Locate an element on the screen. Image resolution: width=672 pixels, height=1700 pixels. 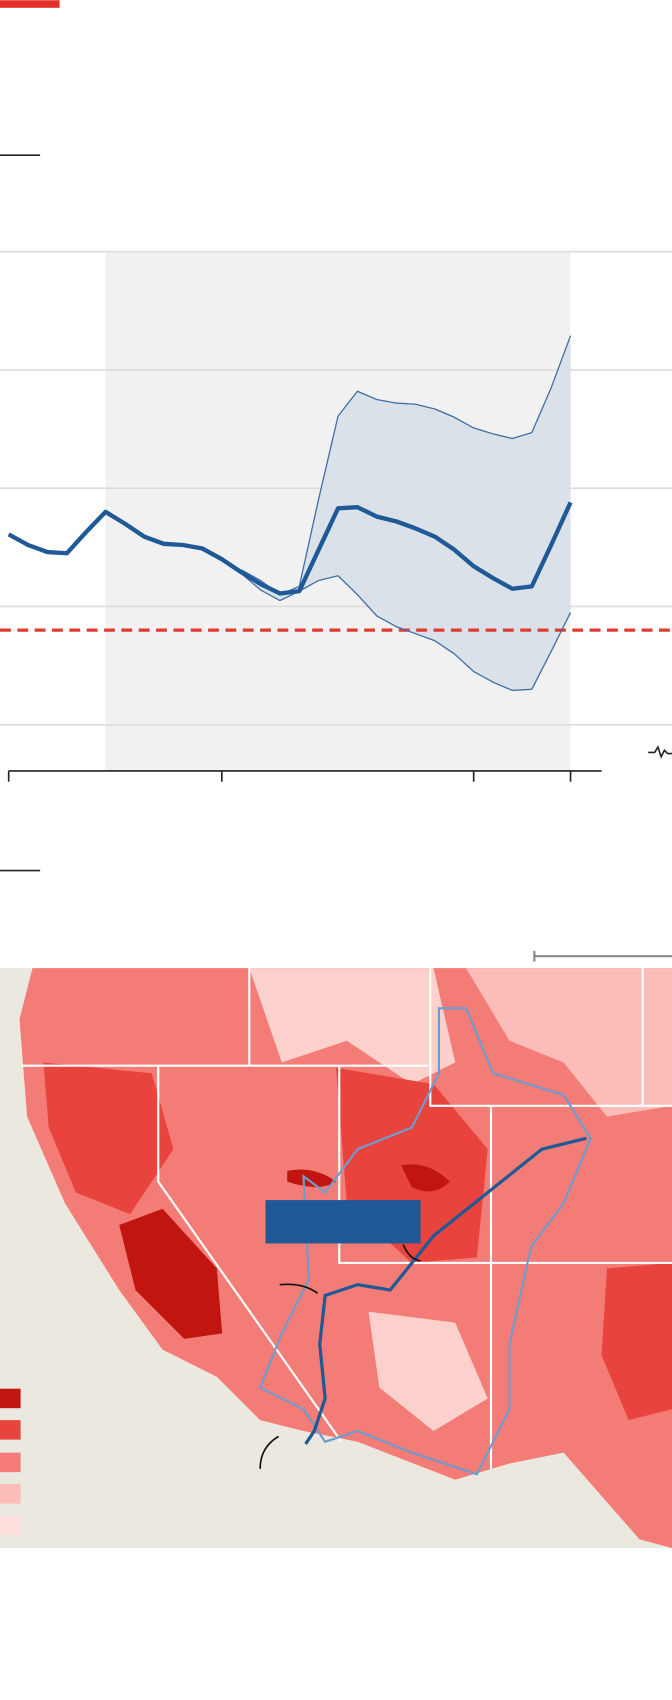
axis-break-icon is located at coordinates (660, 752).